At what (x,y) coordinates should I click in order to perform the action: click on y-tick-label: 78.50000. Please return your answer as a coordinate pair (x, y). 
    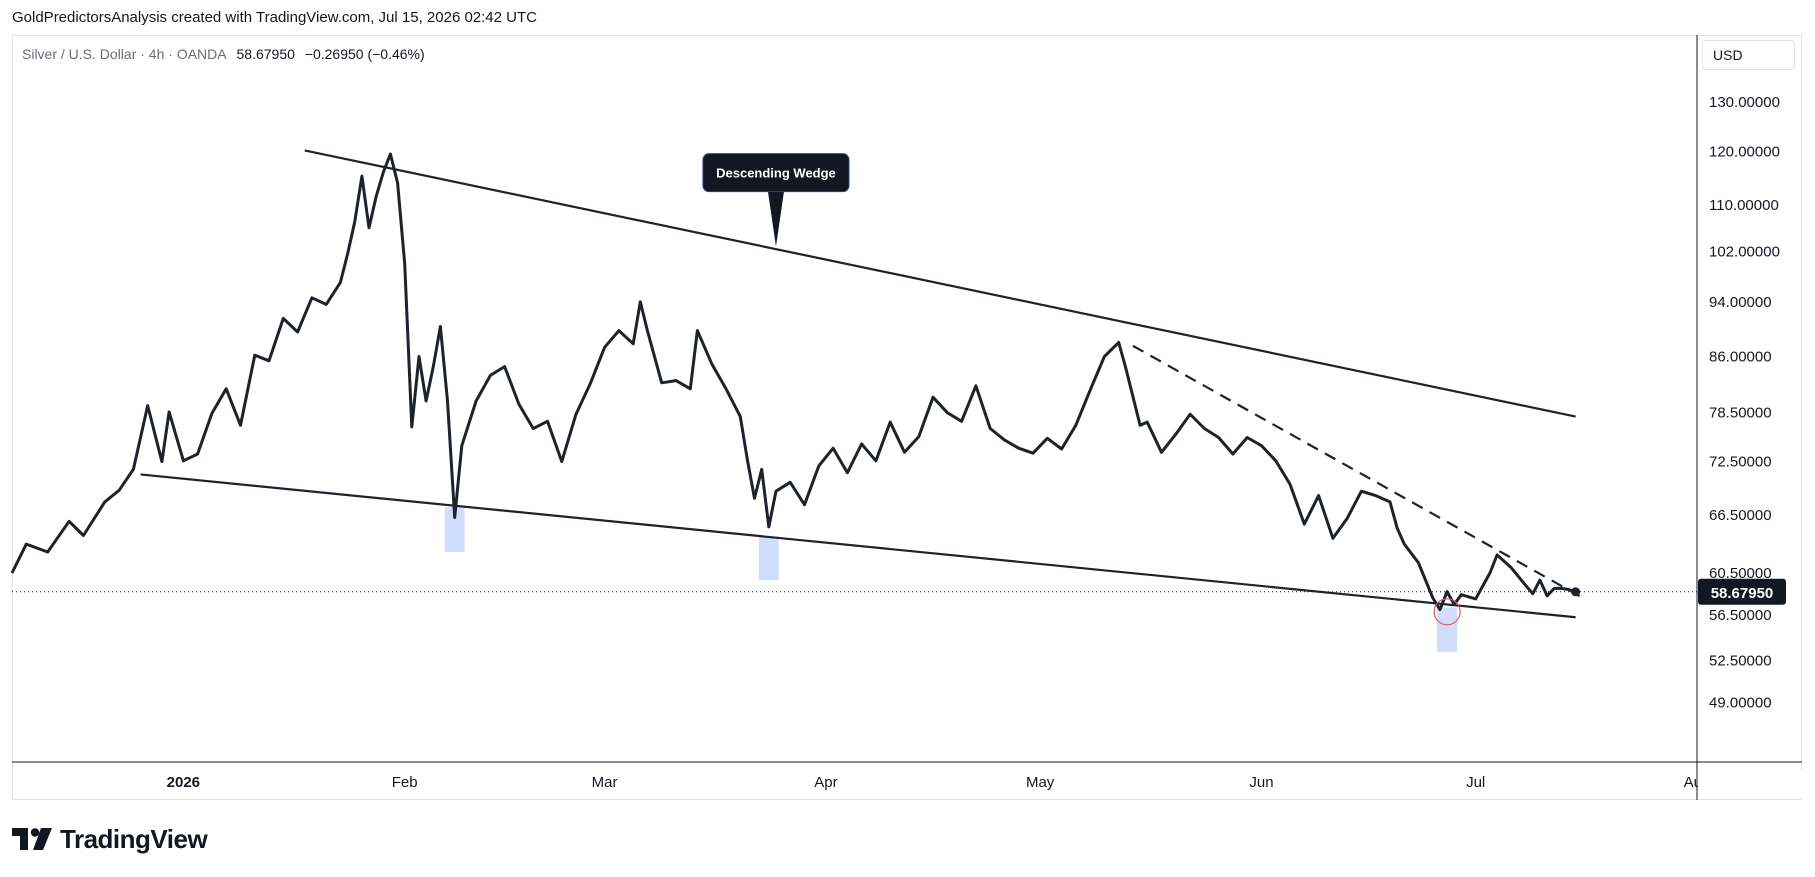
    Looking at the image, I should click on (1740, 413).